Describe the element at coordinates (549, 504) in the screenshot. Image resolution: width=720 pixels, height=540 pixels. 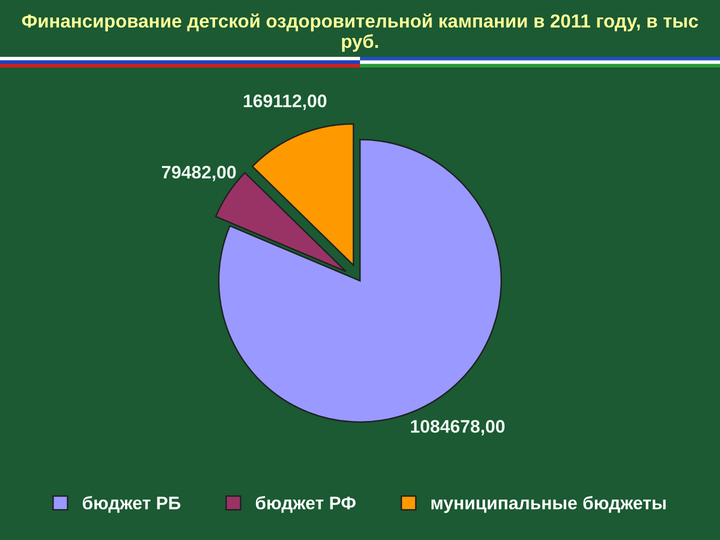
I see `legend-label: муниципальные бюджеты` at that location.